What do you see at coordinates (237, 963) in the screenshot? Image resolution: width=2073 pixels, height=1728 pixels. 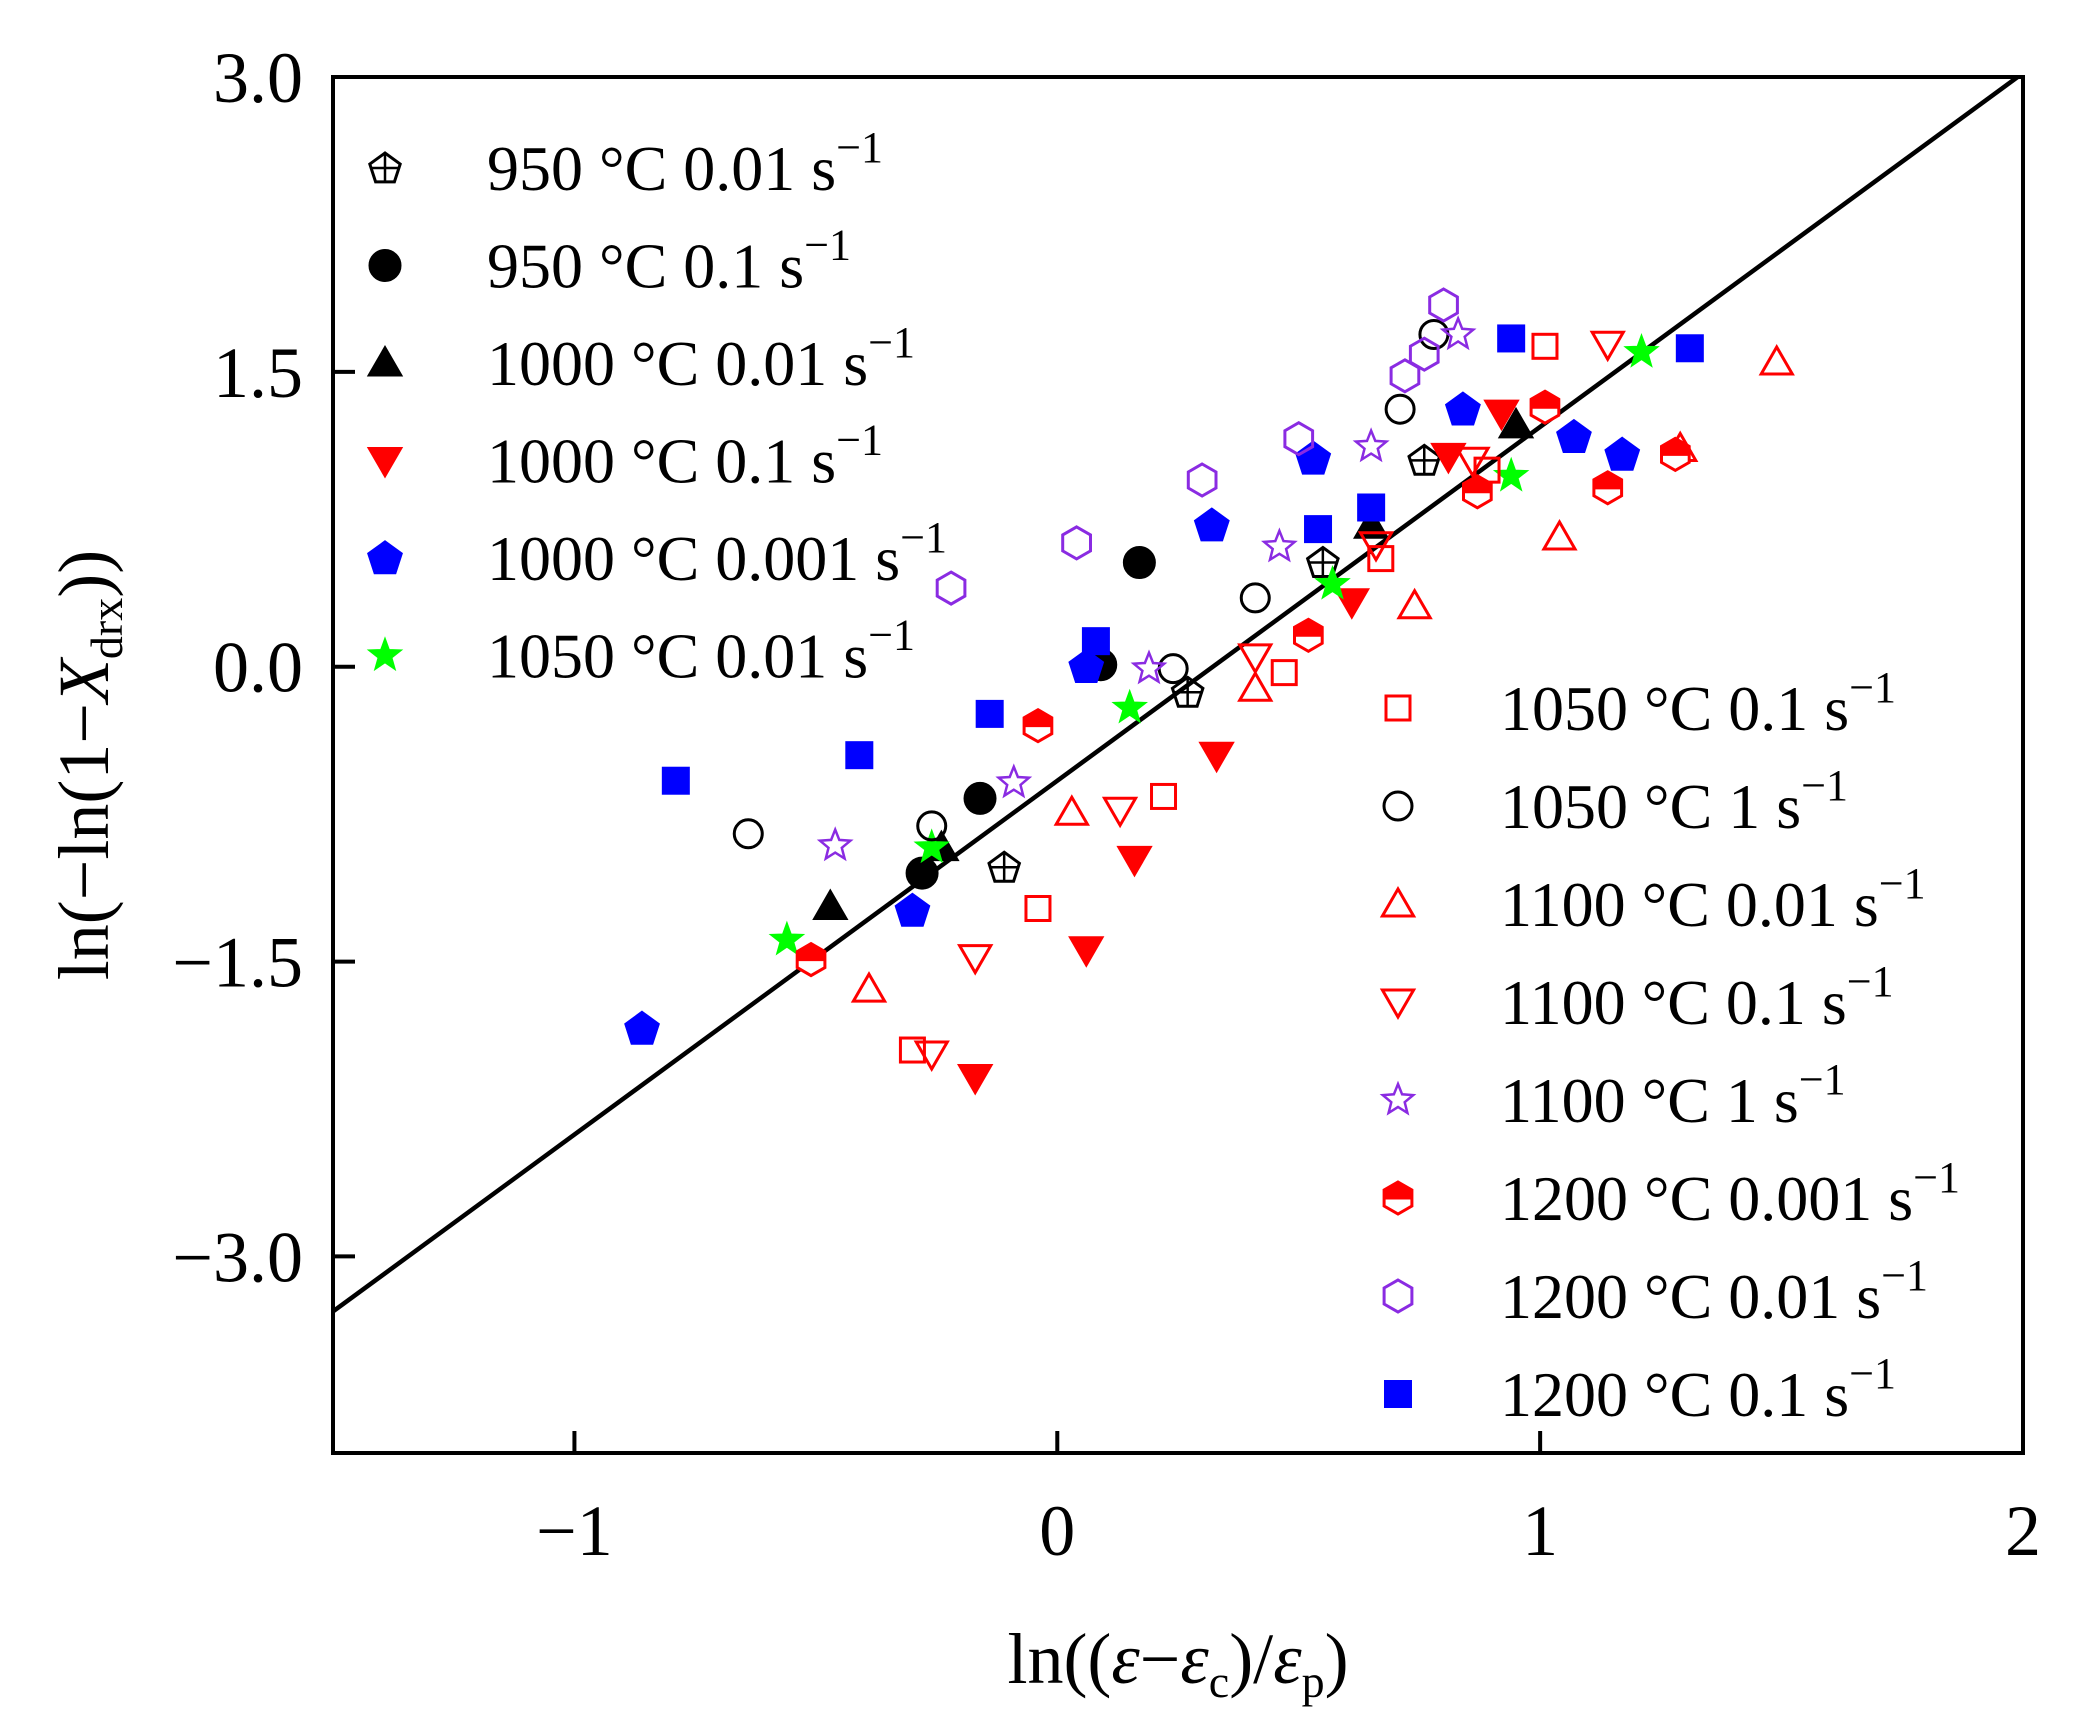 I see `y-tick-label: −1.5` at bounding box center [237, 963].